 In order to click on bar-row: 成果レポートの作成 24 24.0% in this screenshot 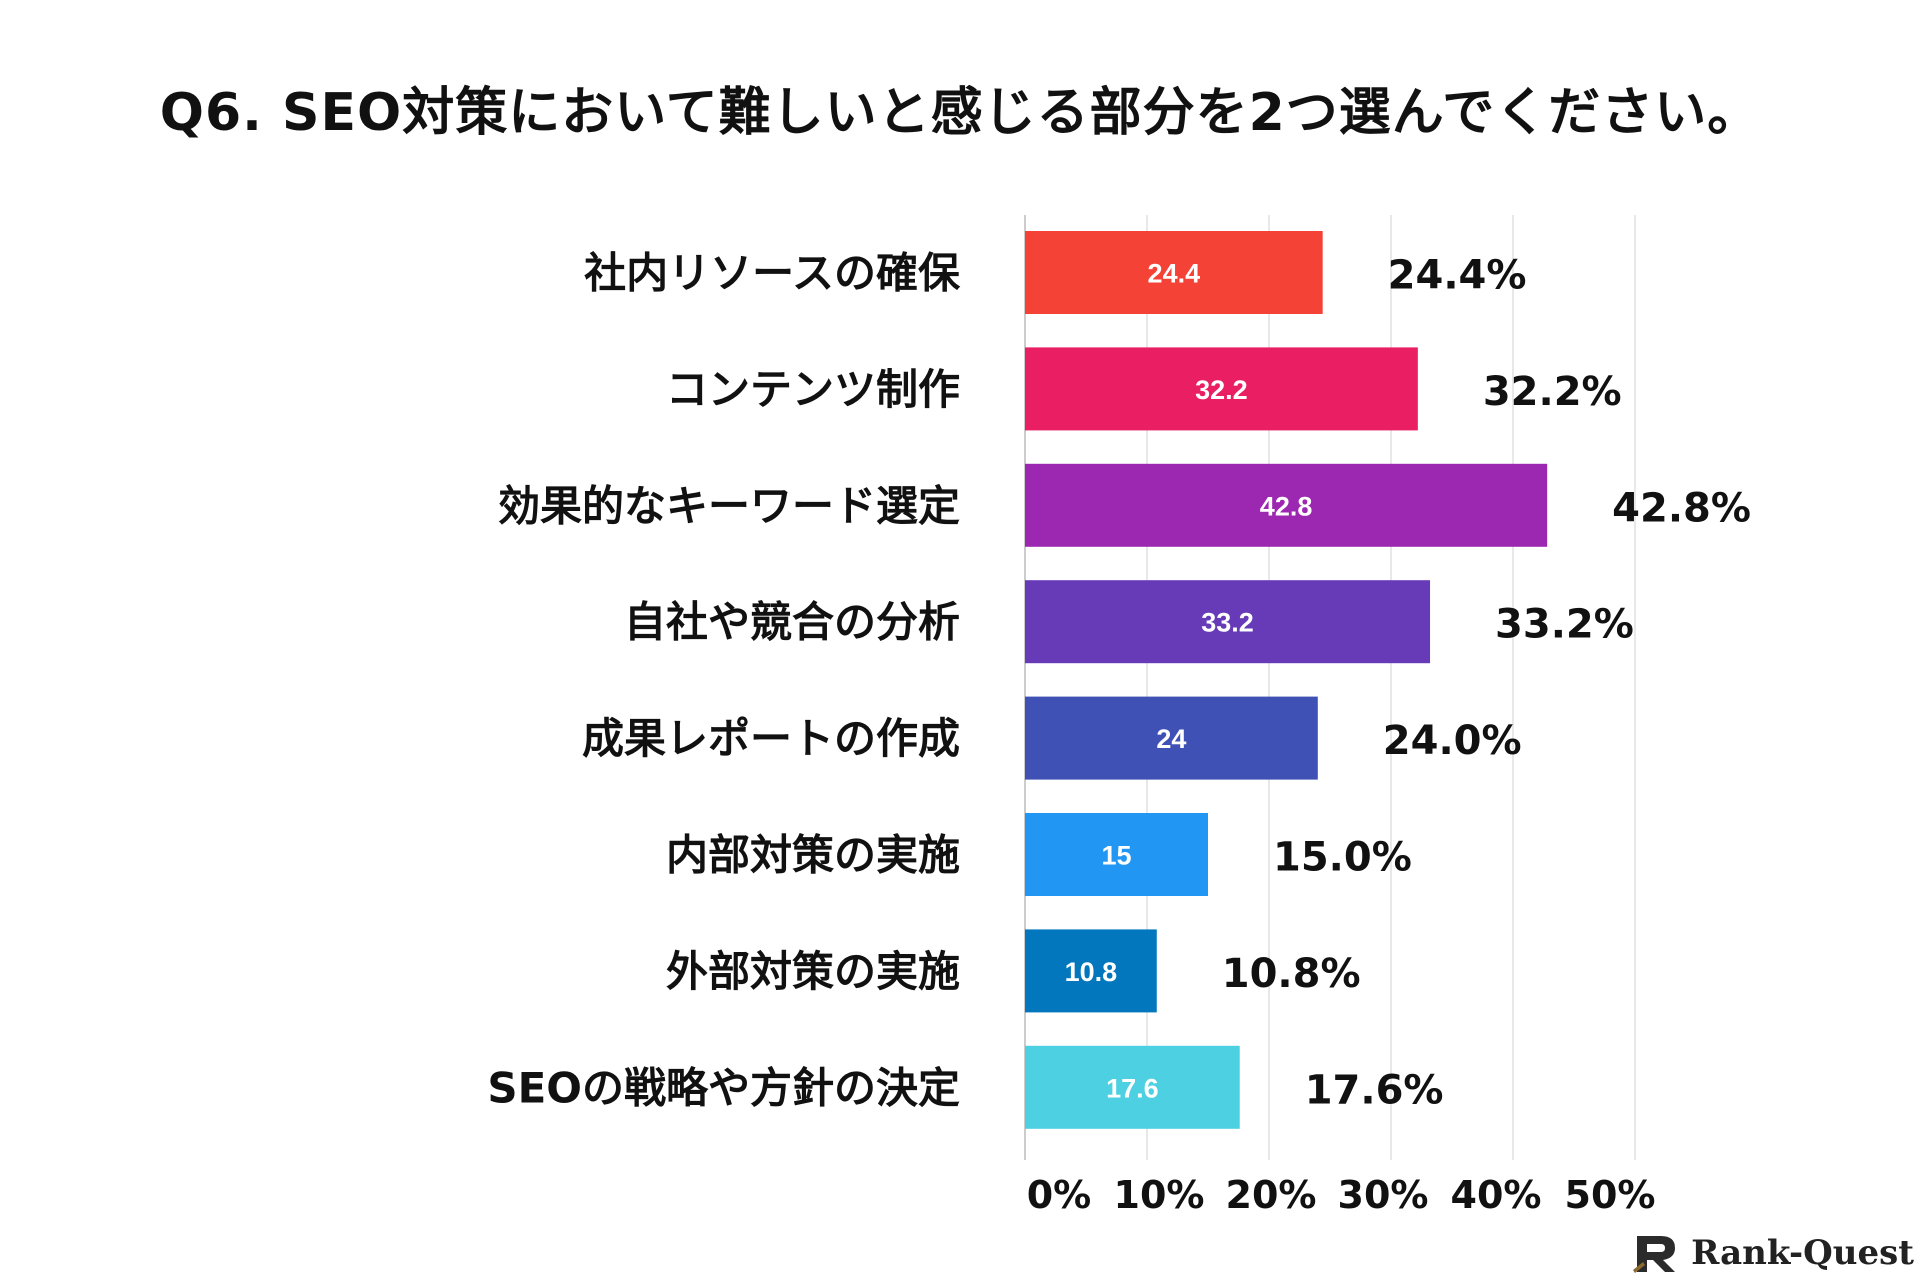, I will do `click(1052, 738)`.